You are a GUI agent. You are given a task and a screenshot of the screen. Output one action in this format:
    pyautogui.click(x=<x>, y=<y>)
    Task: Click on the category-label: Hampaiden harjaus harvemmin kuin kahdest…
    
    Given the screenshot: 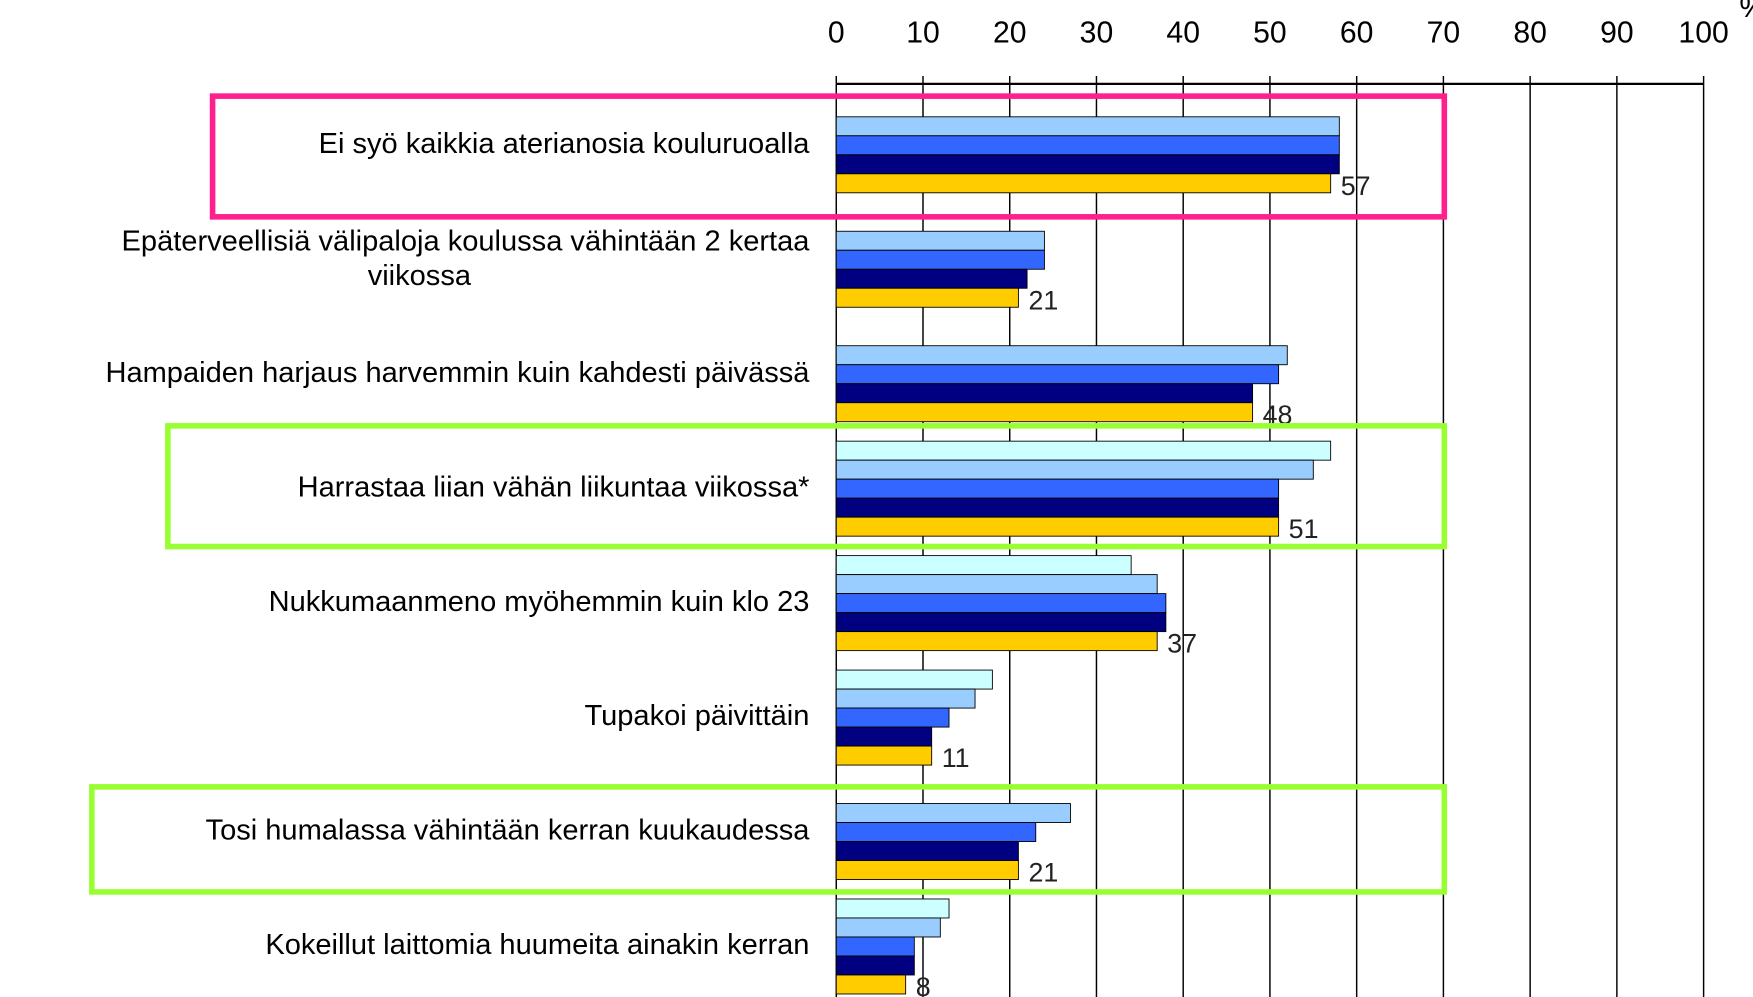 What is the action you would take?
    pyautogui.click(x=457, y=373)
    